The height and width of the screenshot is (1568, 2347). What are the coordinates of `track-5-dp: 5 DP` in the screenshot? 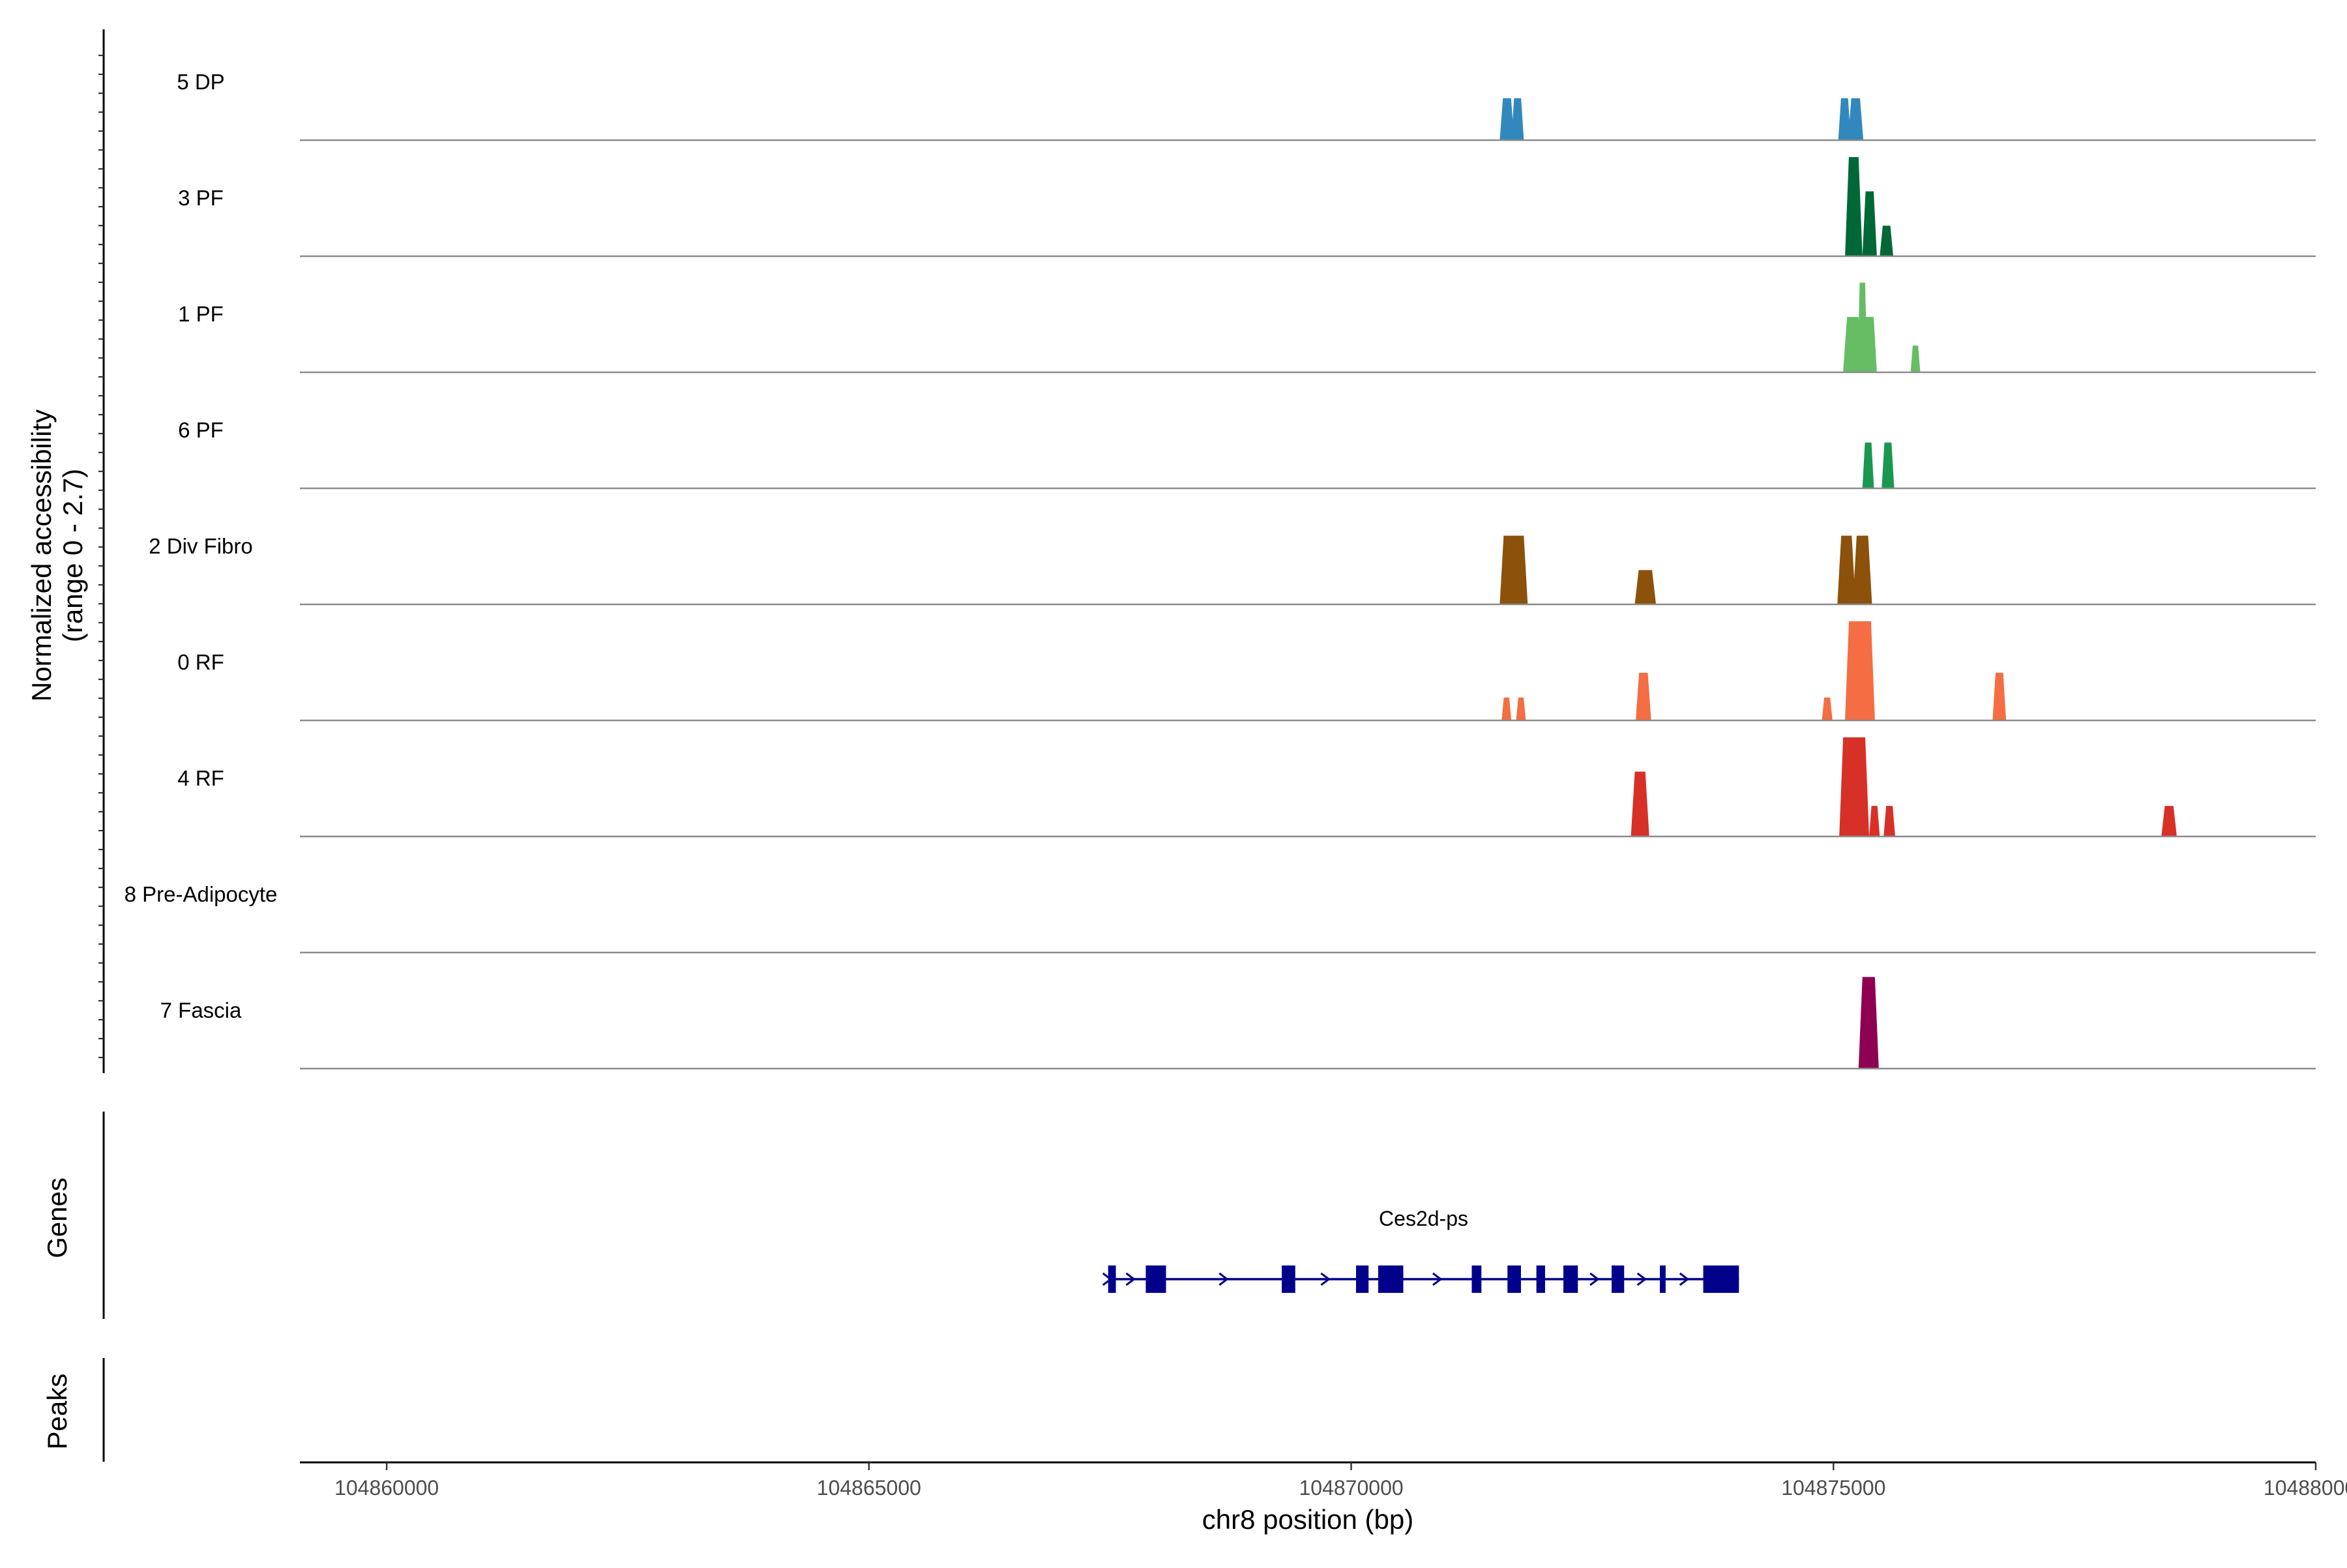 It's located at (1246, 106).